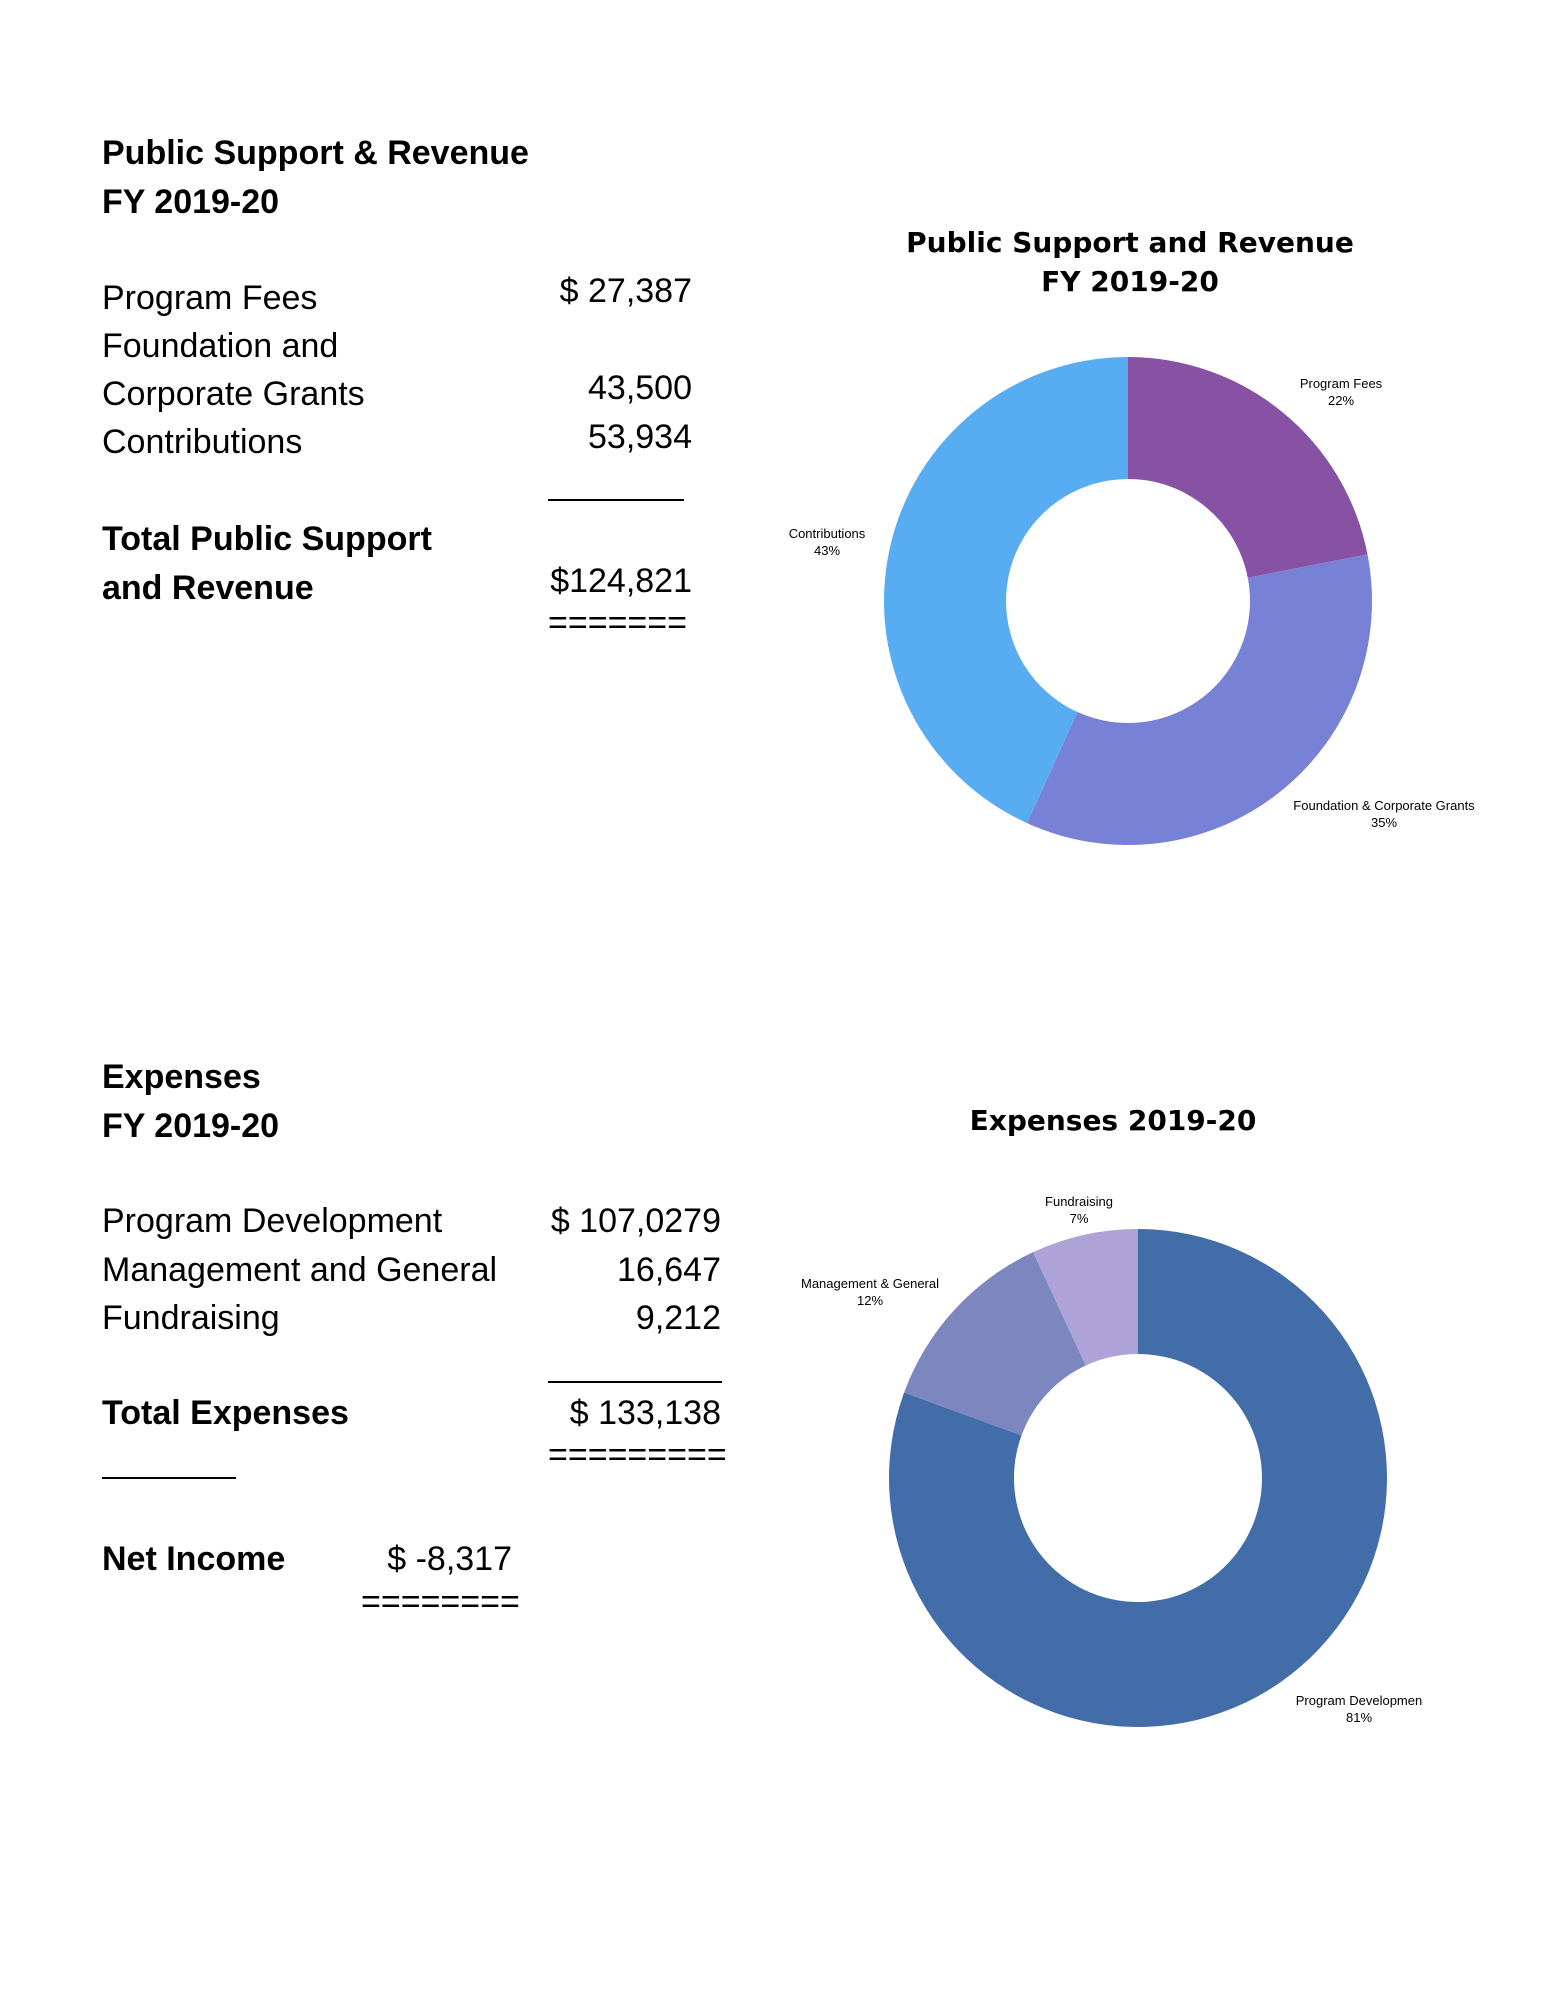 This screenshot has width=1545, height=2000. What do you see at coordinates (191, 1318) in the screenshot?
I see `expenses-label-fundraising: Fundraising` at bounding box center [191, 1318].